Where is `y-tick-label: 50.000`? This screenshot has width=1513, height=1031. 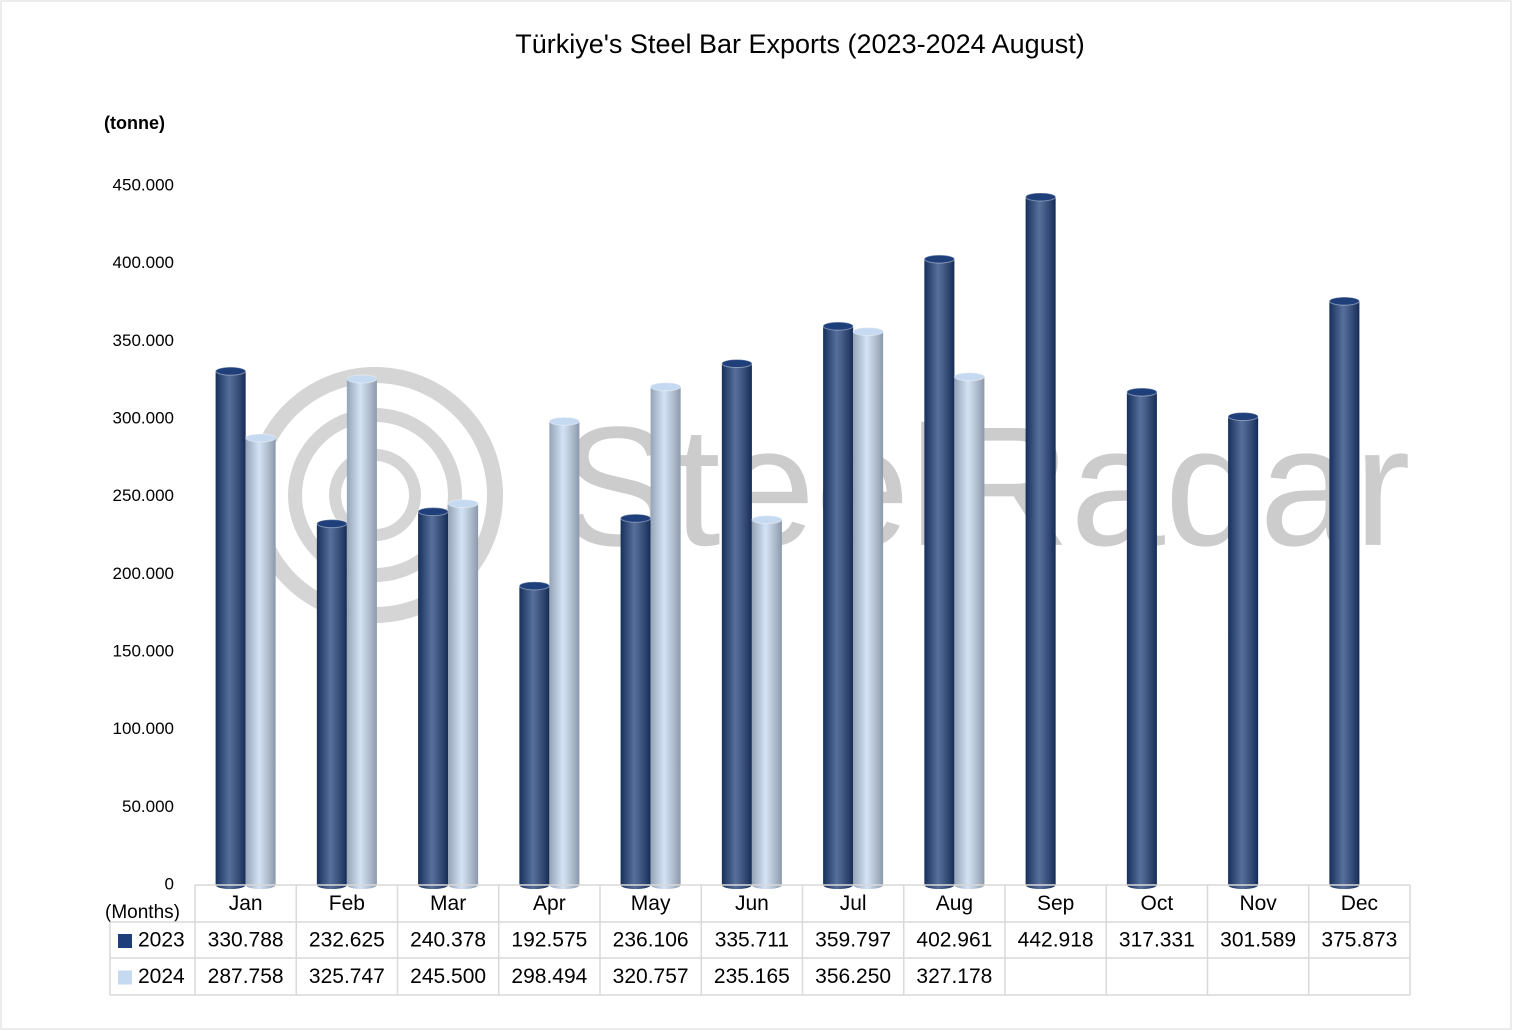 y-tick-label: 50.000 is located at coordinates (148, 806).